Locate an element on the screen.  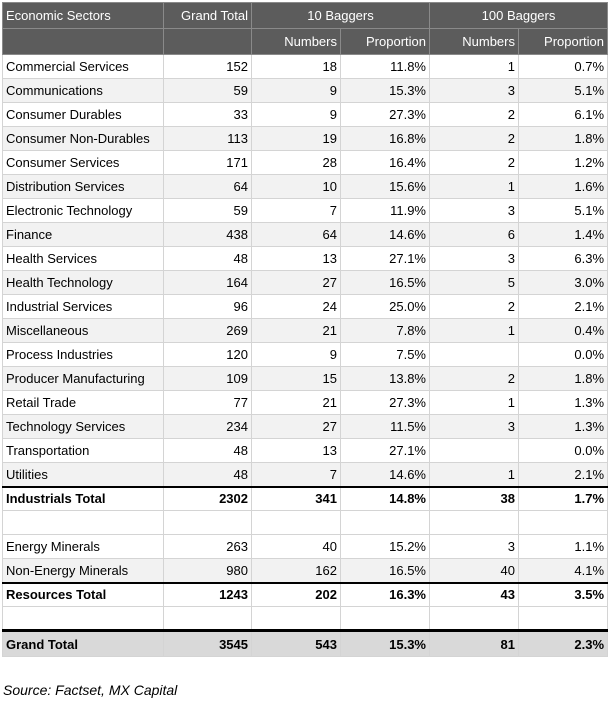
hundred-bagger-proportion-cell: 0.0% is located at coordinates (563, 354).